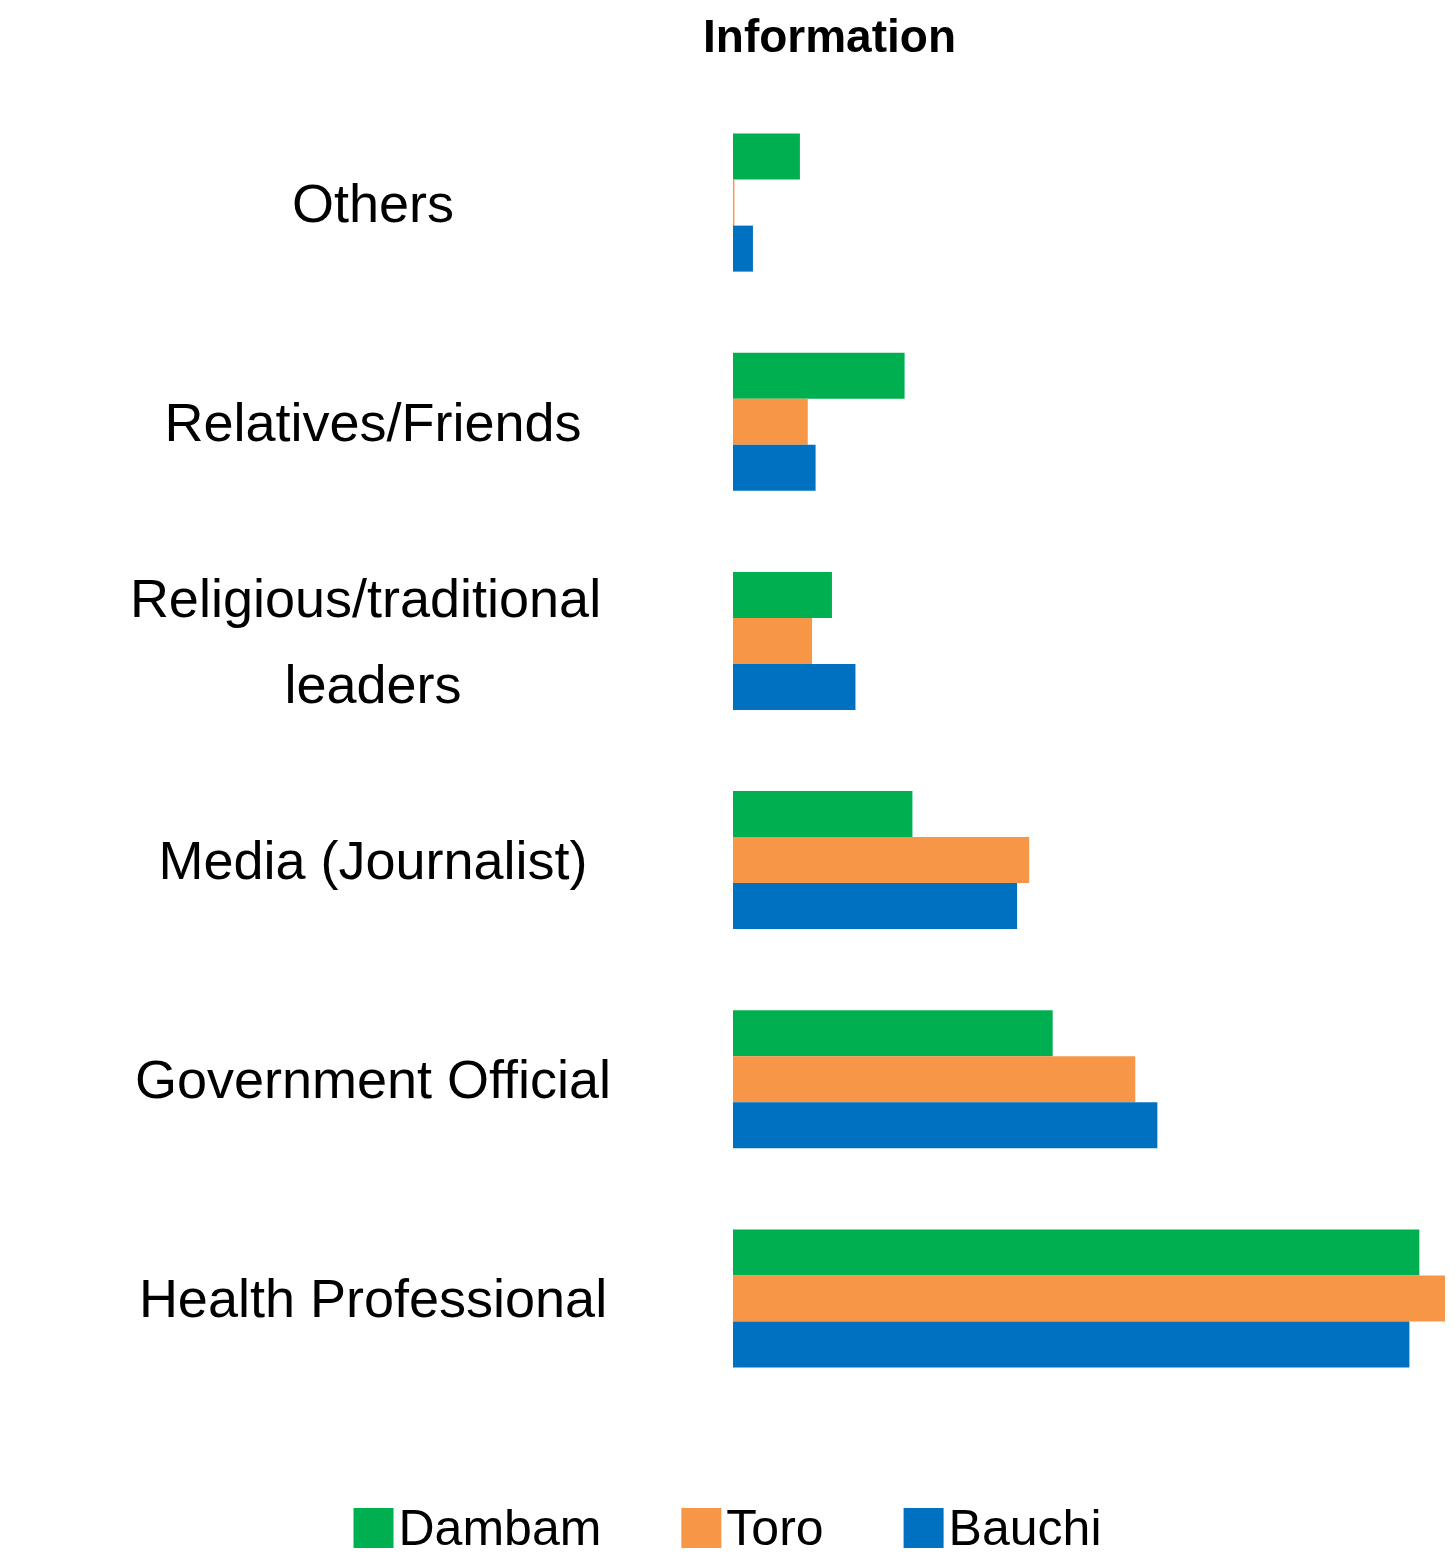 This screenshot has width=1455, height=1566. I want to click on y-tick-label: Religious/traditional leaders, so click(373, 640).